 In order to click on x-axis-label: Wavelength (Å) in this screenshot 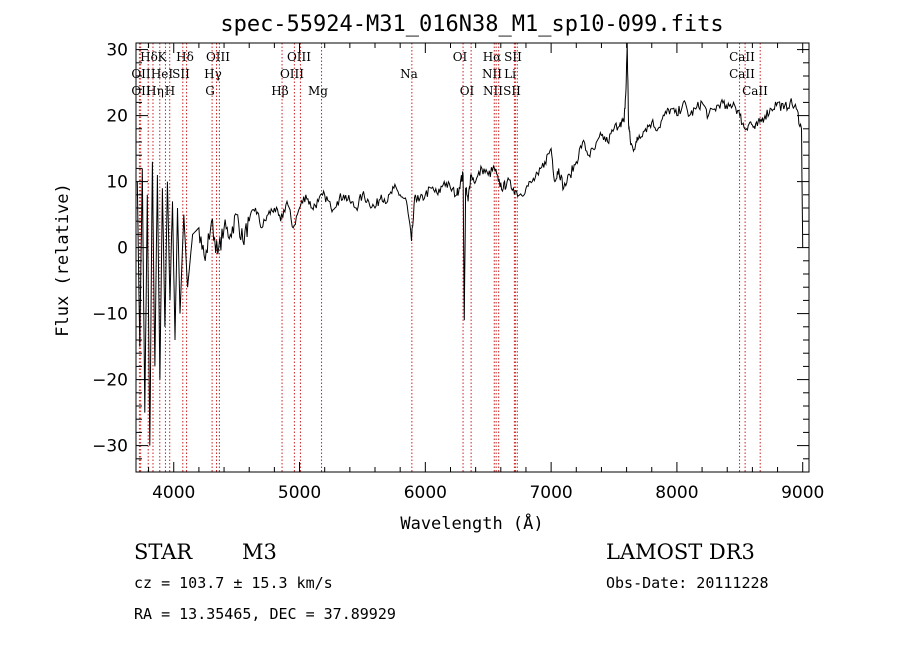, I will do `click(471, 523)`.